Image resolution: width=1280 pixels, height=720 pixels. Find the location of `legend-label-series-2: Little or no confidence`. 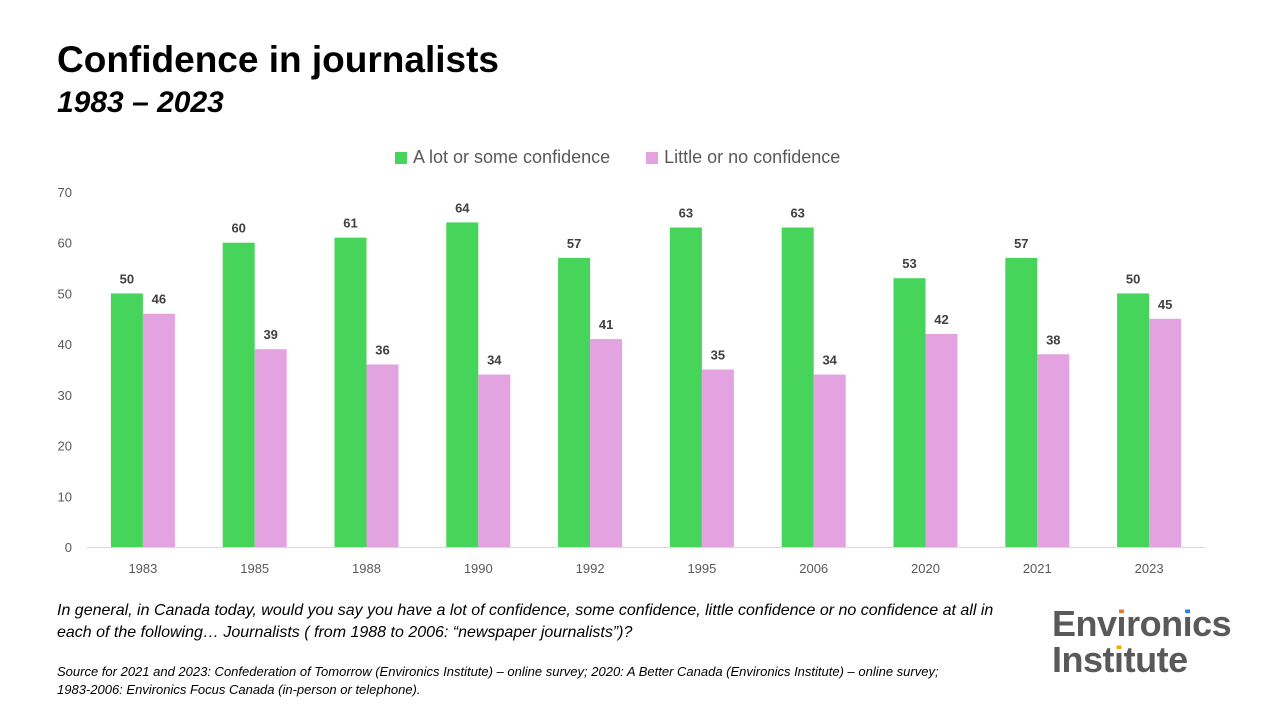

legend-label-series-2: Little or no confidence is located at coordinates (752, 157).